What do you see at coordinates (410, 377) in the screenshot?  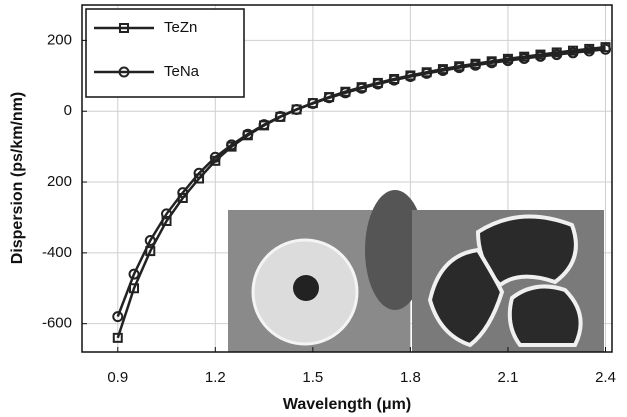 I see `x-tick-label: 1.8` at bounding box center [410, 377].